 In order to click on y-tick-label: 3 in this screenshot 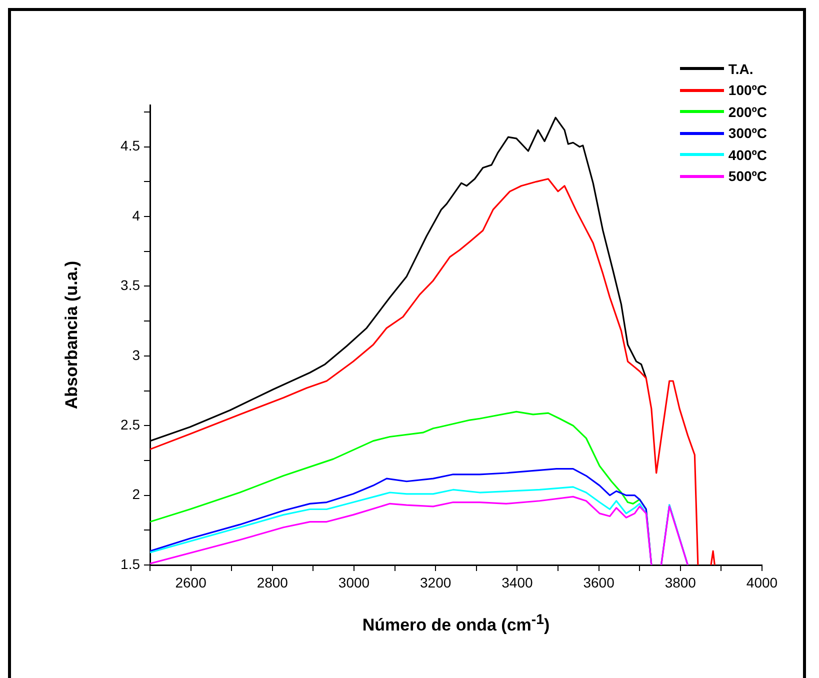, I will do `click(136, 354)`.